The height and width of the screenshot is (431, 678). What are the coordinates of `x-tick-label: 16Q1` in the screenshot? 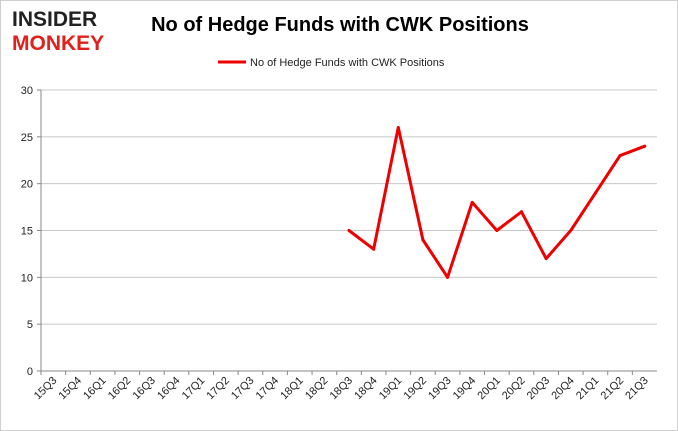 It's located at (95, 389).